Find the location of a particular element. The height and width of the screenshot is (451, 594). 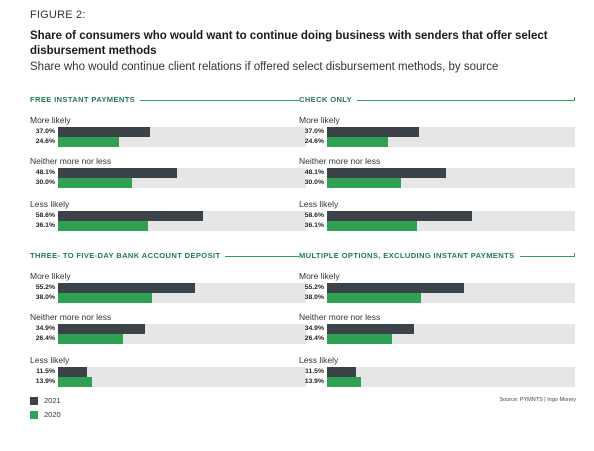

legend-swatch-2021 is located at coordinates (34, 401).